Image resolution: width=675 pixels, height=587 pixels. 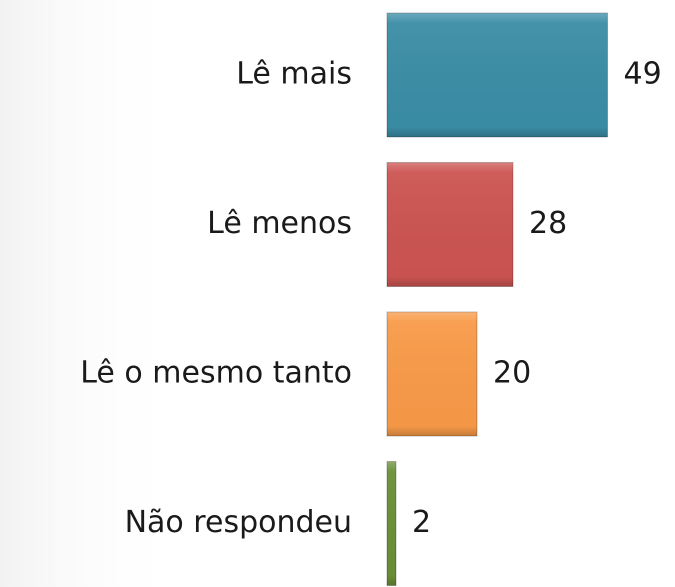 What do you see at coordinates (548, 223) in the screenshot?
I see `value-label: 28` at bounding box center [548, 223].